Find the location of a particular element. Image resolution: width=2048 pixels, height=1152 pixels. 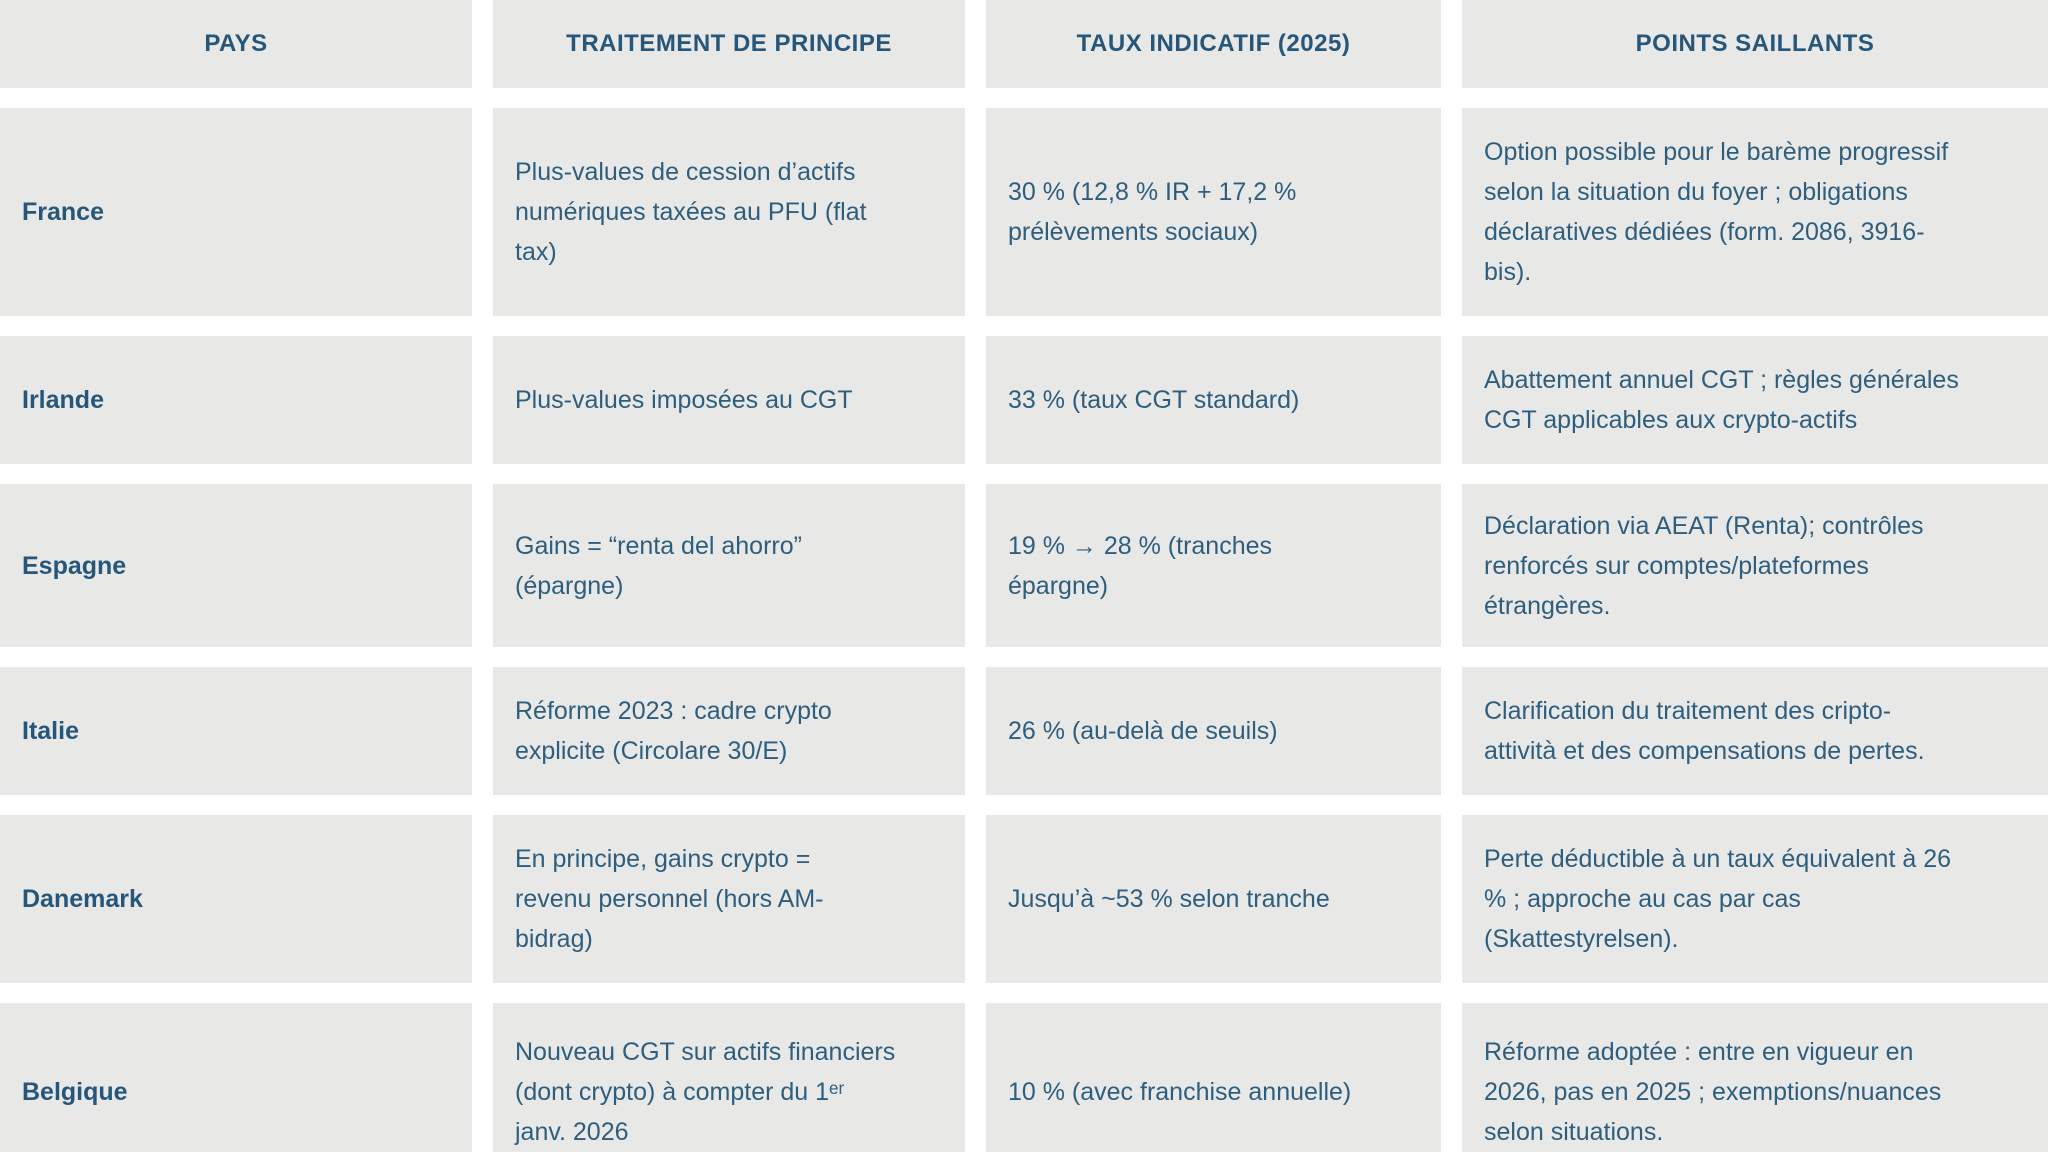

cell-rate-italie: 26 % (au-delà de seuils) is located at coordinates (1213, 731).